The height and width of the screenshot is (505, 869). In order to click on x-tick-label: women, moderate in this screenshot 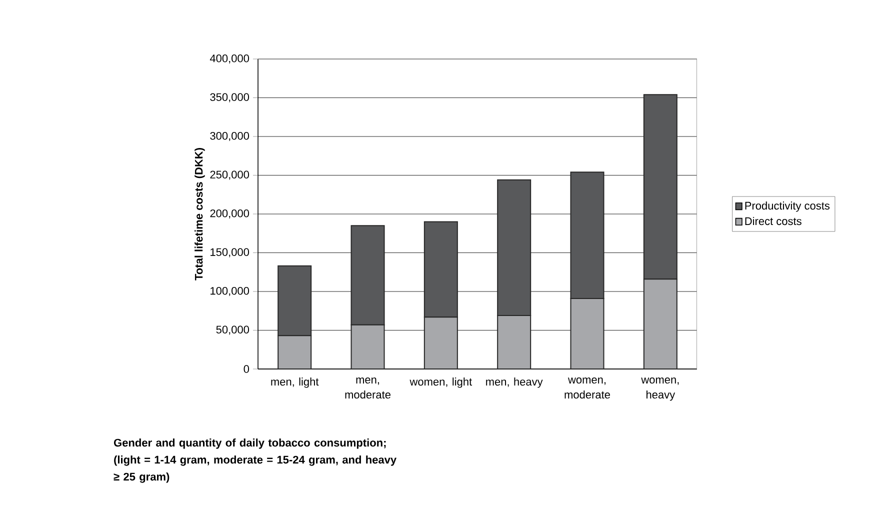, I will do `click(587, 388)`.